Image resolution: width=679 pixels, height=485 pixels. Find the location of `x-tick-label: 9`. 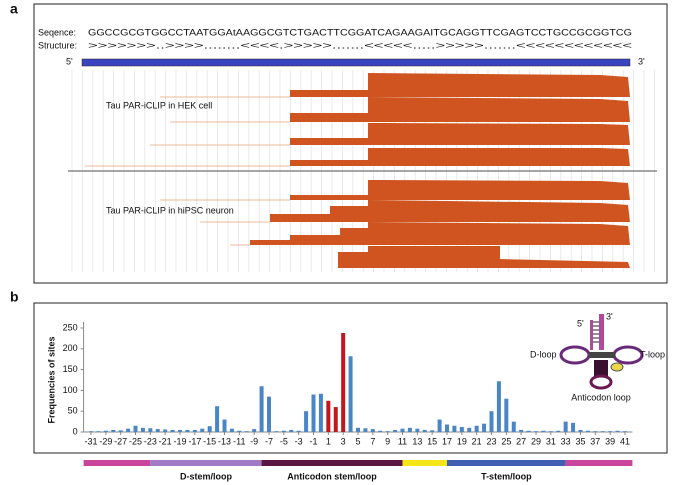

x-tick-label: 9 is located at coordinates (387, 441).